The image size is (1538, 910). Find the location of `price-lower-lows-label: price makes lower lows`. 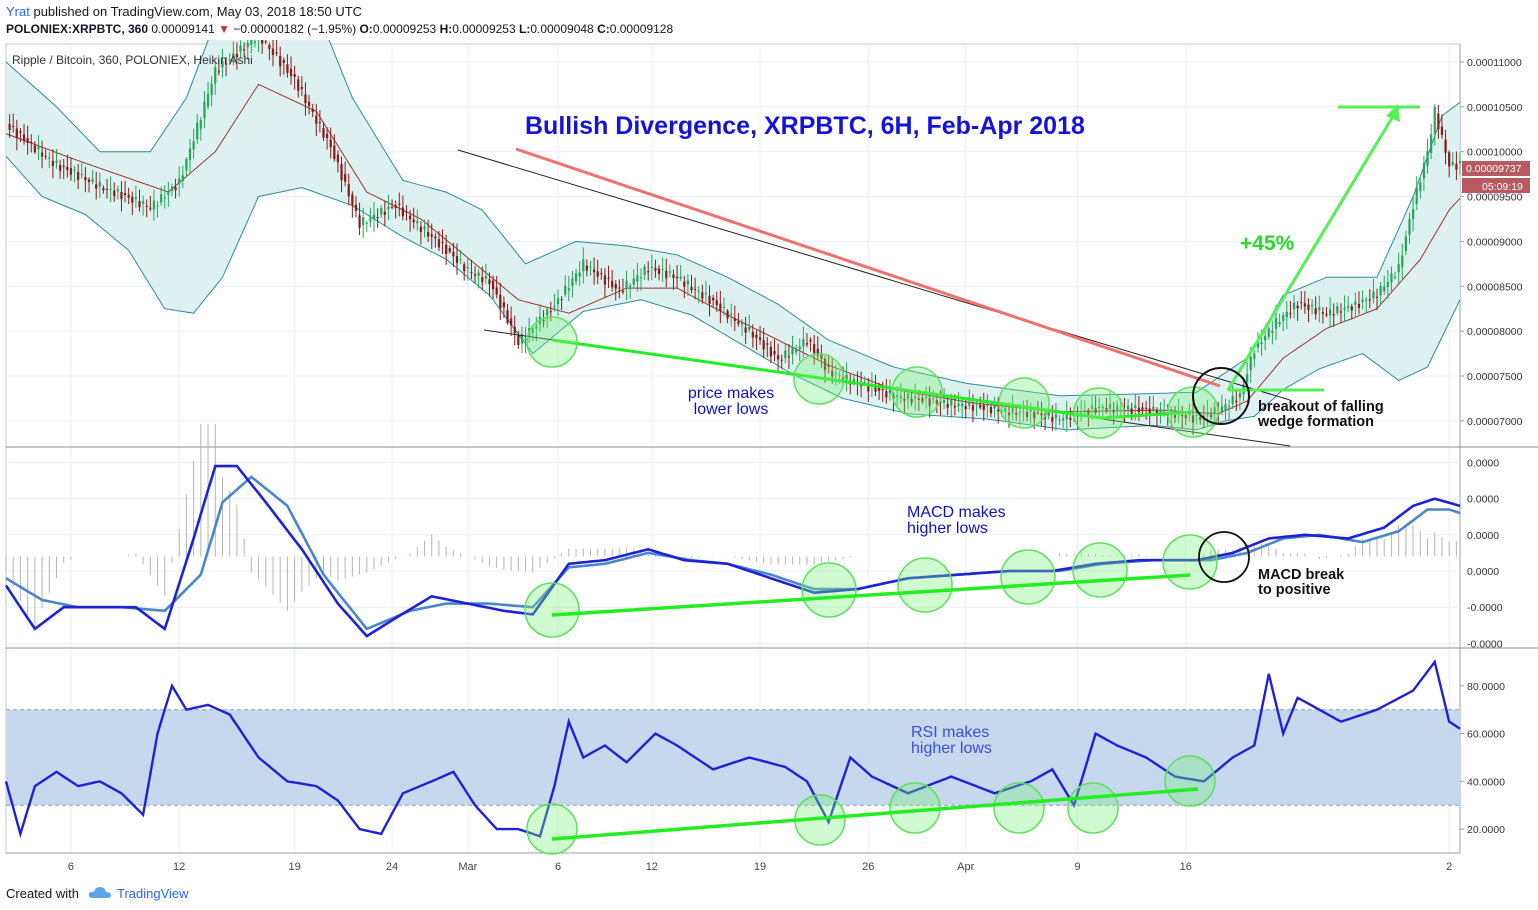

price-lower-lows-label: price makes lower lows is located at coordinates (731, 401).